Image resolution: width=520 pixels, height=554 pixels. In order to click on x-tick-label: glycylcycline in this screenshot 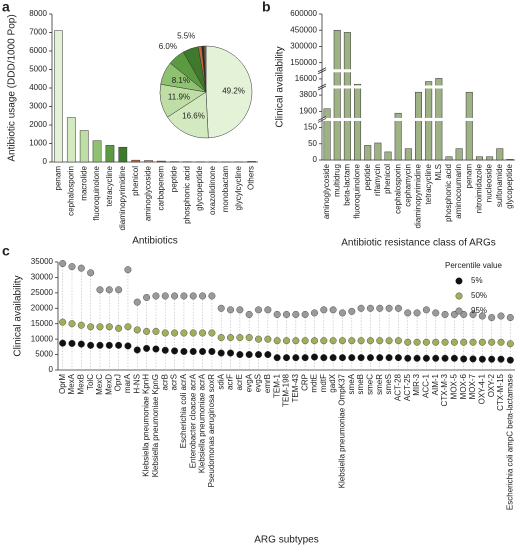, I will do `click(238, 187)`.